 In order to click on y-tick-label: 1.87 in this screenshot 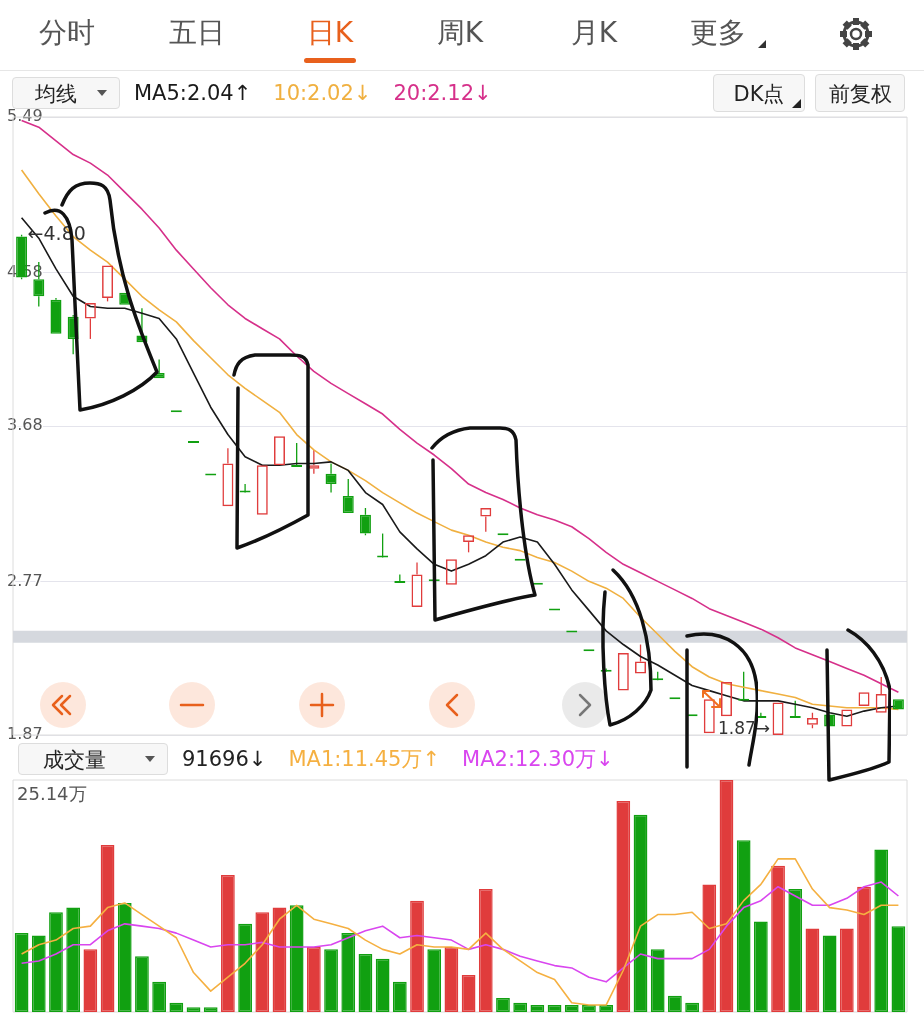, I will do `click(25, 734)`.